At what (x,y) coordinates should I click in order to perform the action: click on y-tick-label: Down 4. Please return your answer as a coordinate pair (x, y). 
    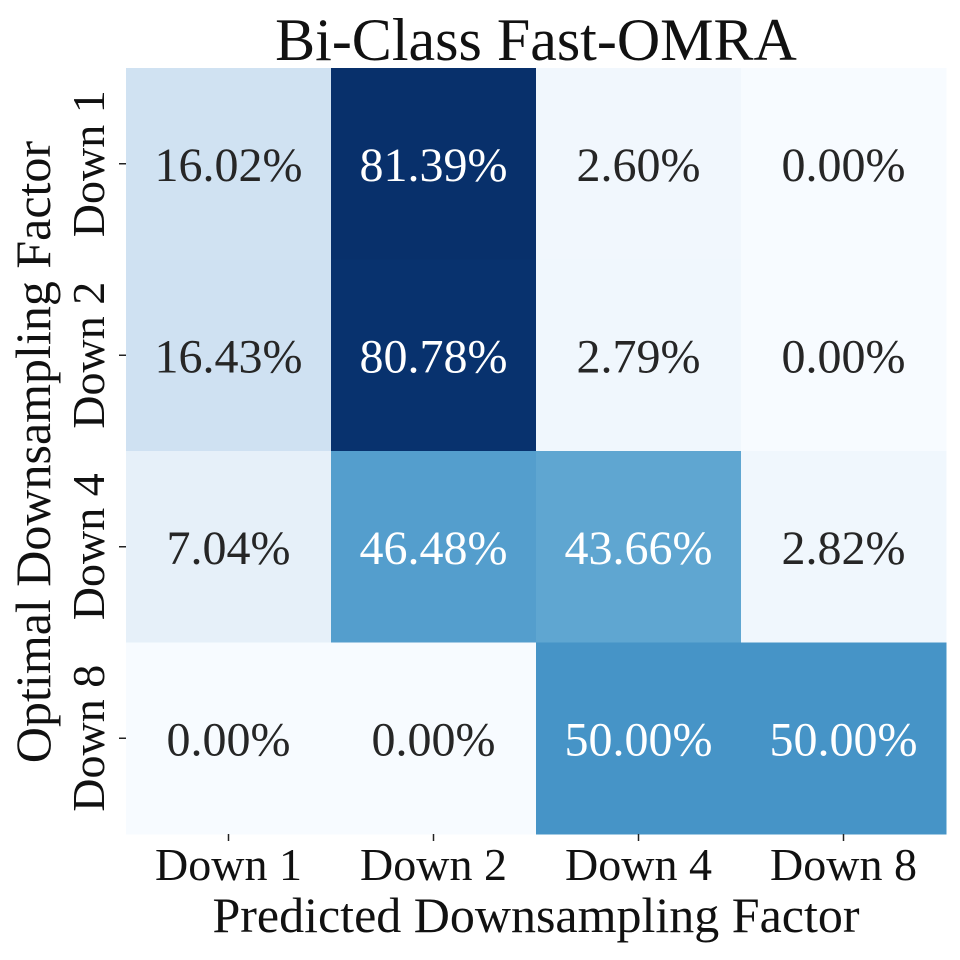
    Looking at the image, I should click on (88, 546).